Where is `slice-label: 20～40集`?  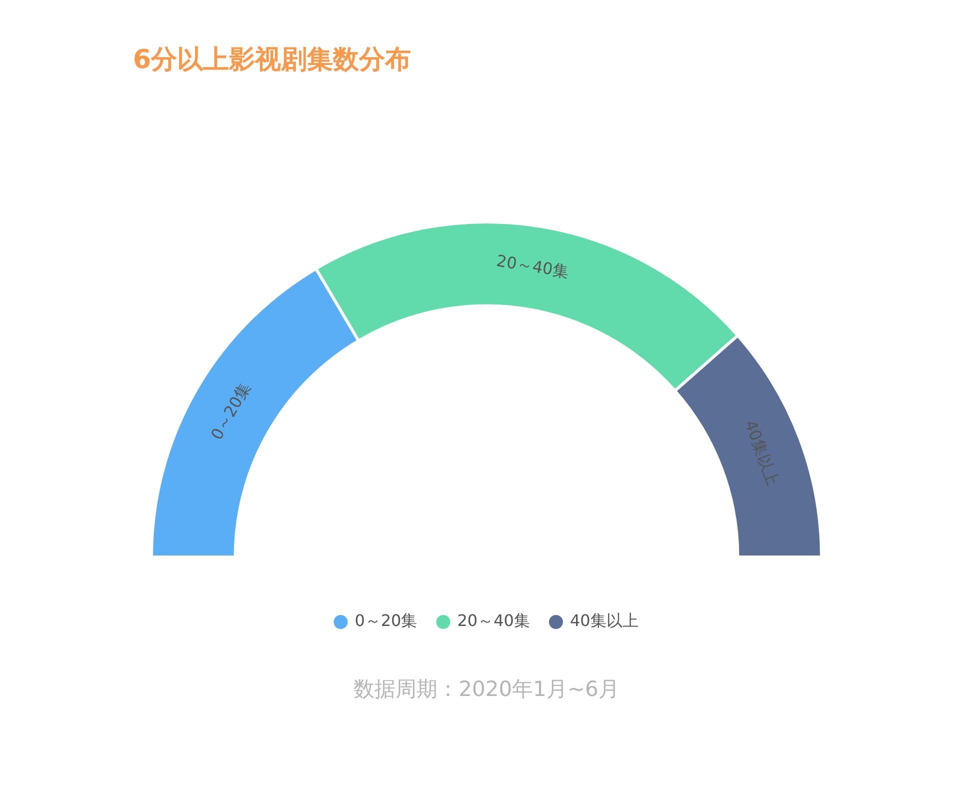
slice-label: 20～40集 is located at coordinates (532, 266).